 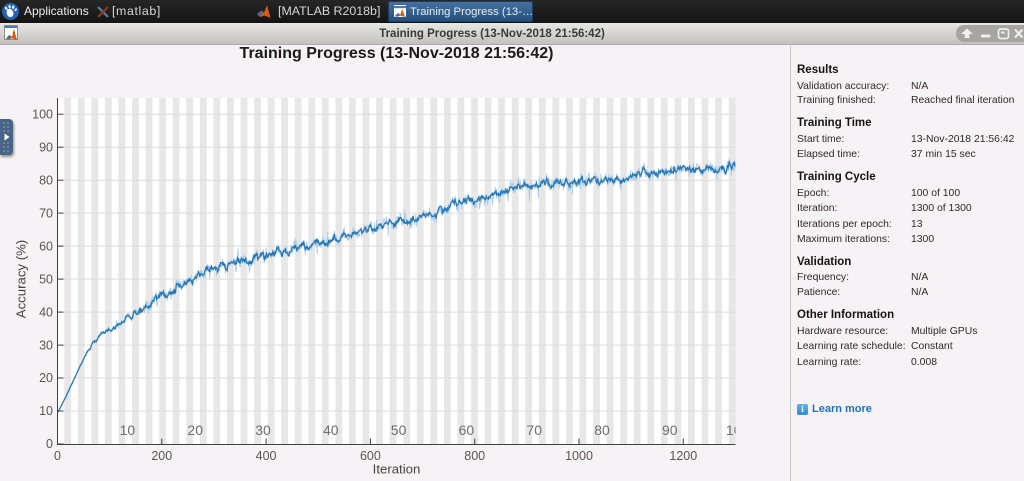 I want to click on svg-text: 1000, so click(x=579, y=456).